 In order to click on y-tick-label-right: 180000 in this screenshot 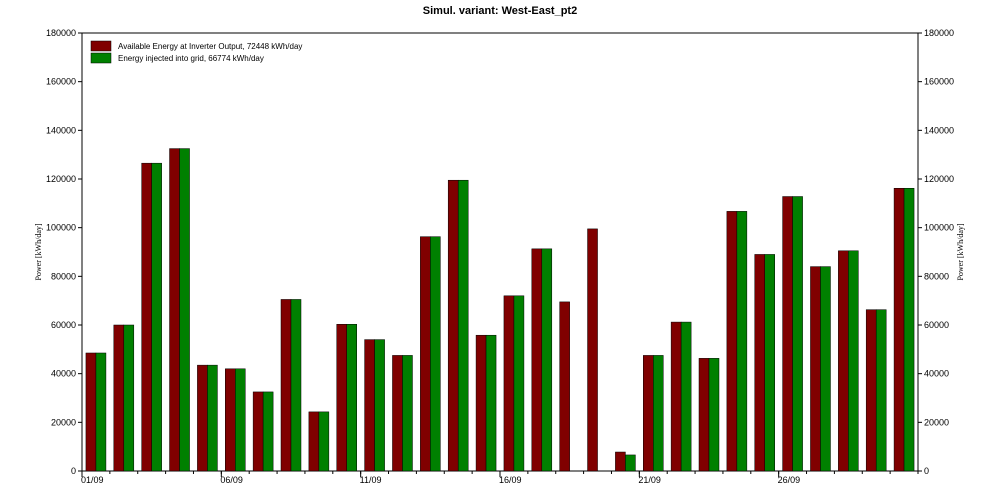, I will do `click(939, 33)`.